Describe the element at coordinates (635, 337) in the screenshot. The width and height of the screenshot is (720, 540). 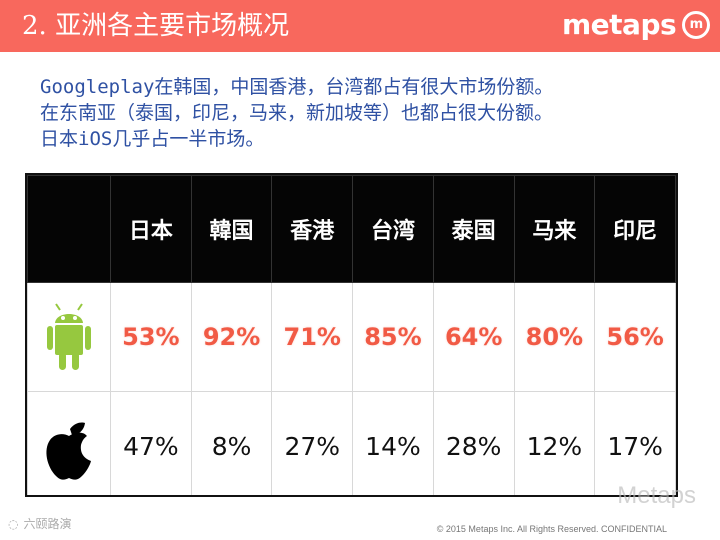
I see `android-share-value: 56%` at that location.